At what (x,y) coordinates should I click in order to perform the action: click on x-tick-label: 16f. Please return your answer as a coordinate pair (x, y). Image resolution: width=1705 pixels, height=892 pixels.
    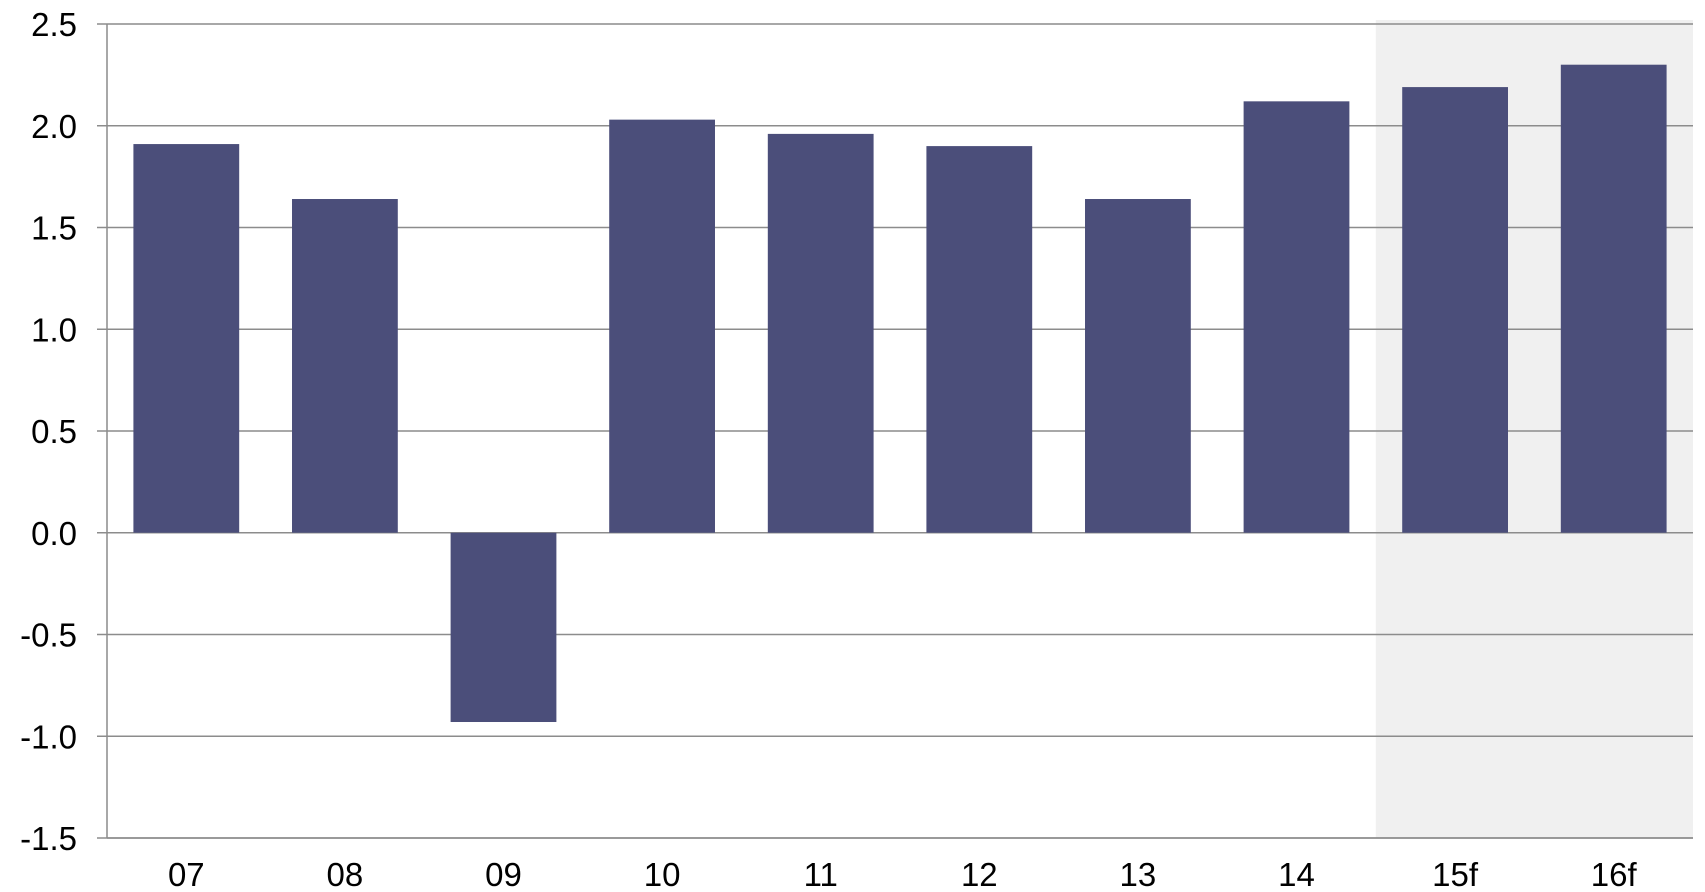
    Looking at the image, I should click on (1614, 874).